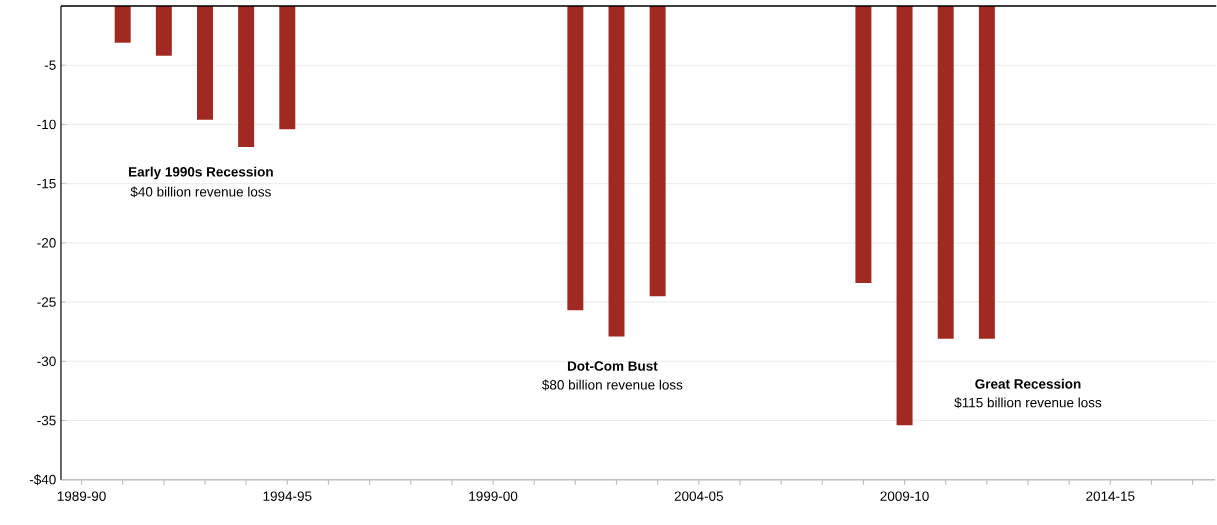  I want to click on annotation: $115 billion revenue loss, so click(1028, 403).